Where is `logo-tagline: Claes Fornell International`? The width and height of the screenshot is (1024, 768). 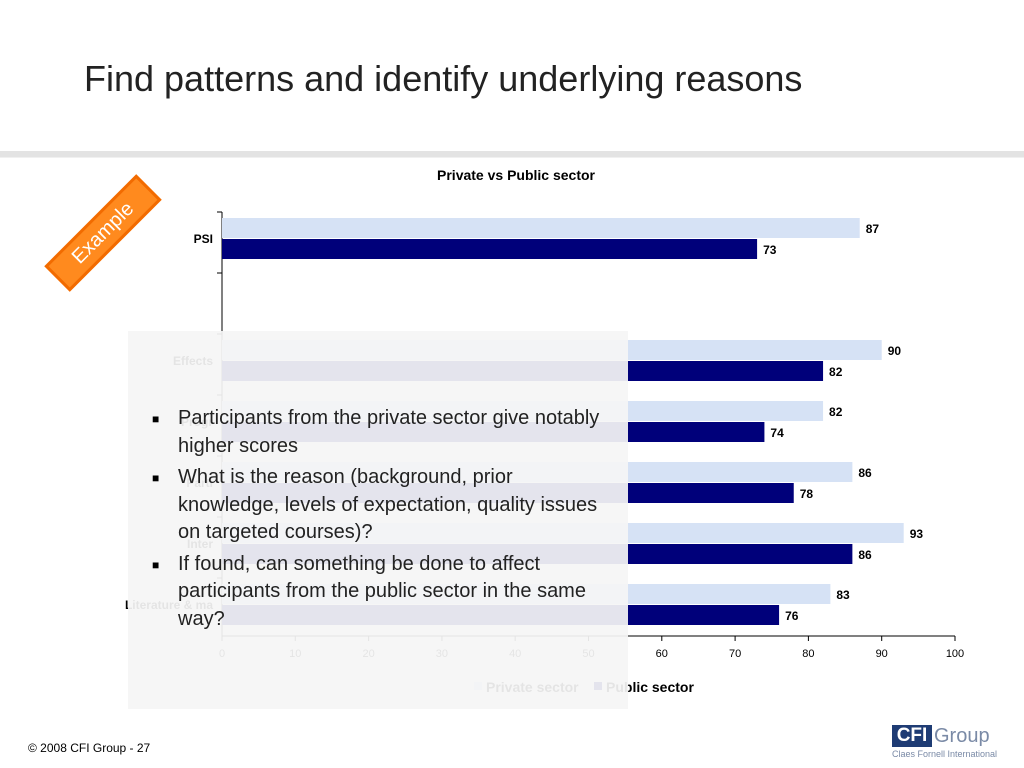 logo-tagline: Claes Fornell International is located at coordinates (945, 754).